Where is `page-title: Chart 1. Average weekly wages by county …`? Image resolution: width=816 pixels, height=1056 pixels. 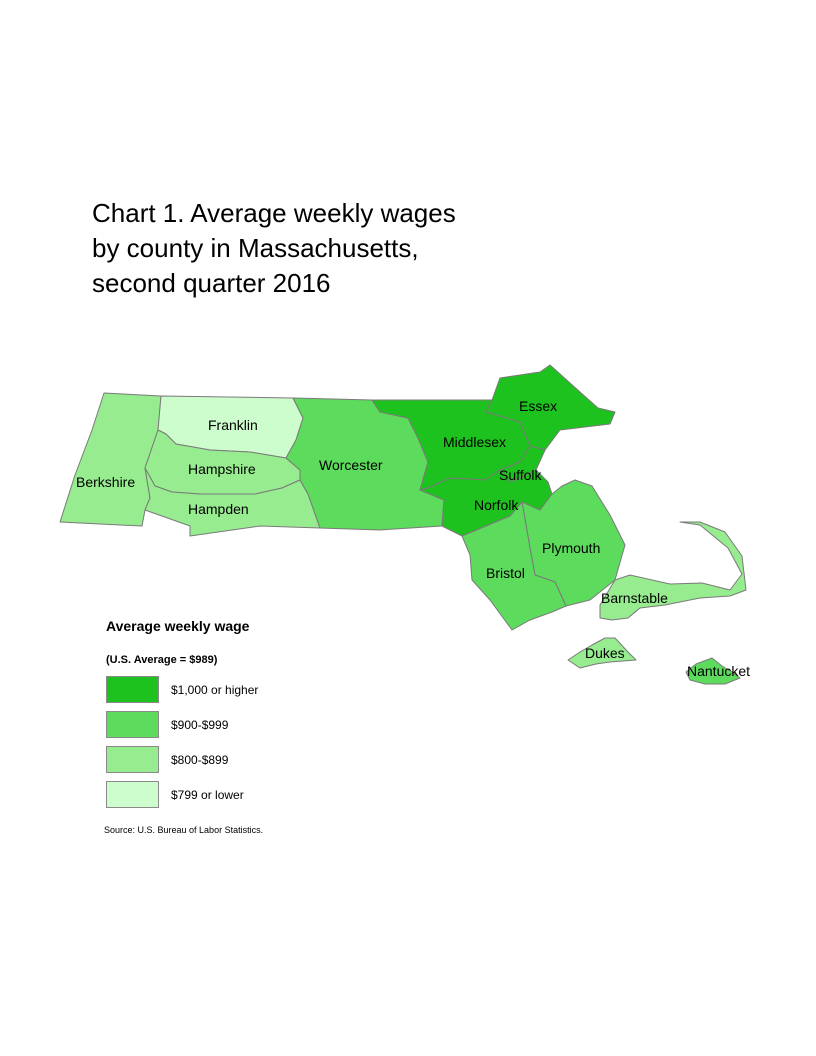 page-title: Chart 1. Average weekly wages by county … is located at coordinates (352, 248).